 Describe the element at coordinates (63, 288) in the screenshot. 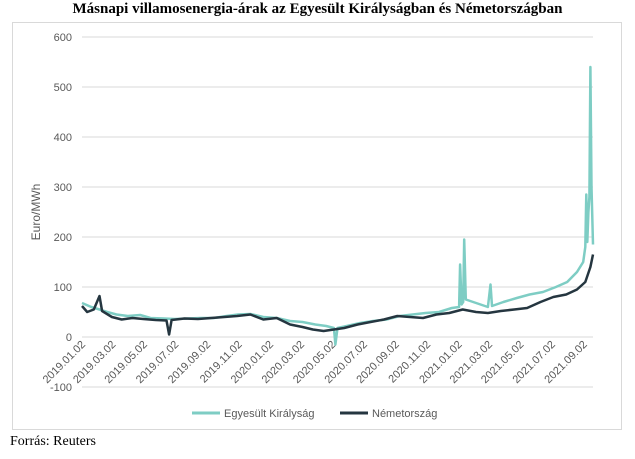

I see `y-tick-label: 100` at that location.